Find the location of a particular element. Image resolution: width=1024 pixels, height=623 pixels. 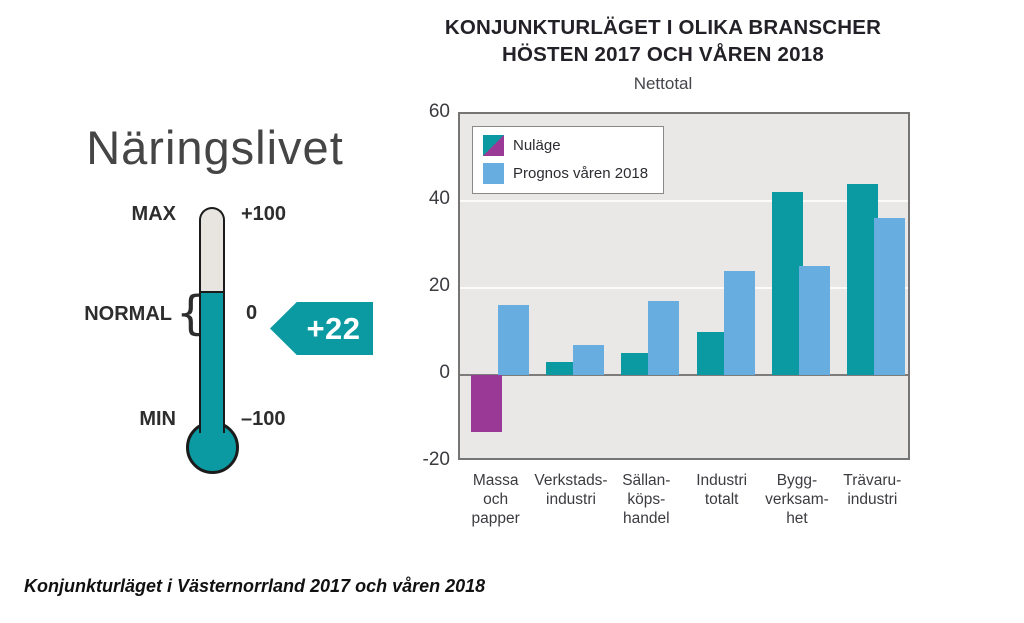

category-label-4: Industri totalt is located at coordinates (721, 499).